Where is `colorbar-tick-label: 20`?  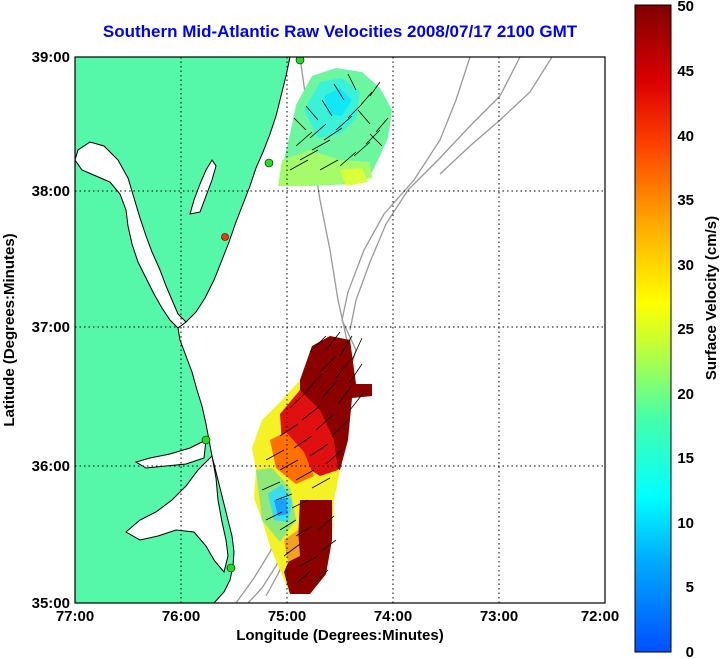
colorbar-tick-label: 20 is located at coordinates (685, 394).